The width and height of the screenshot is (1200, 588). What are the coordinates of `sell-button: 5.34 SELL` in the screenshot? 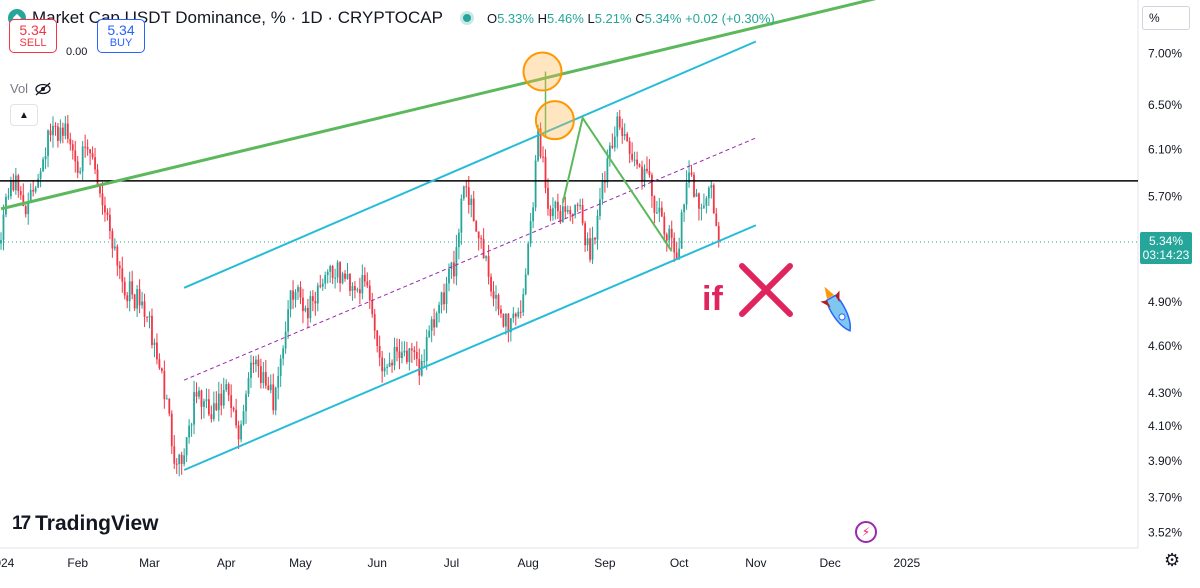 It's located at (33, 36).